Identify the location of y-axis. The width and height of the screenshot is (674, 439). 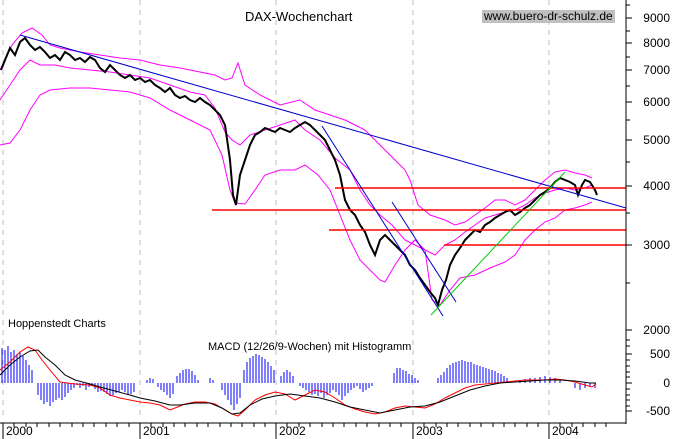
(628, 212).